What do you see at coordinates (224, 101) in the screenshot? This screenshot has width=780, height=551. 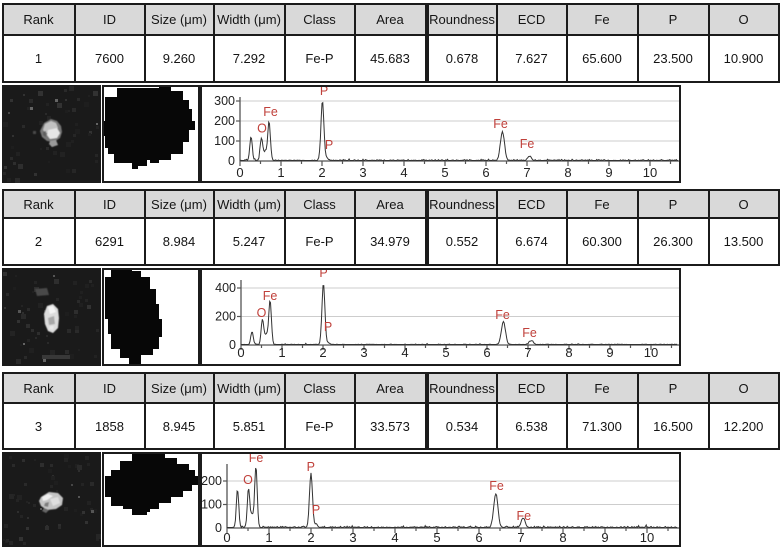 I see `svg-text: 300` at bounding box center [224, 101].